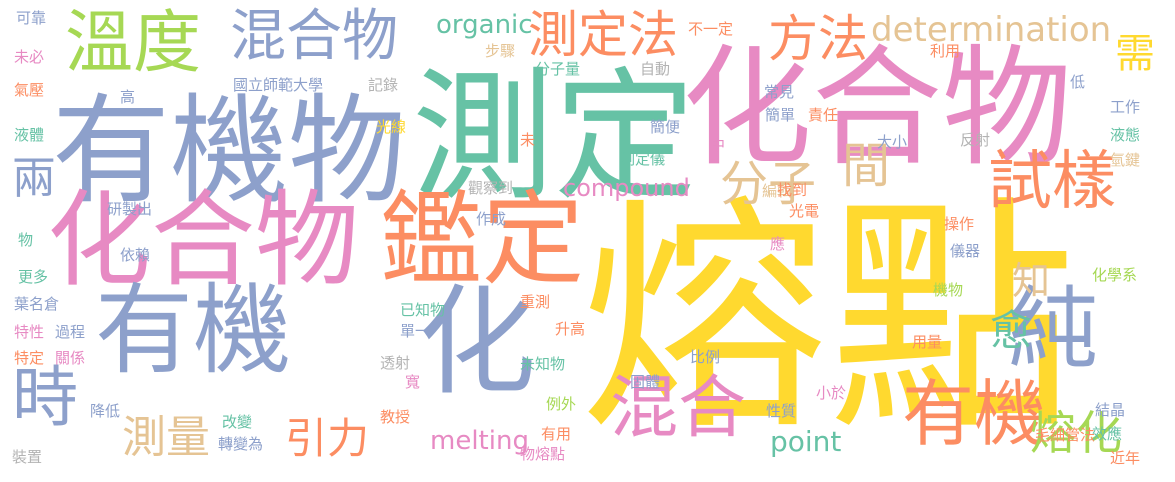  Describe the element at coordinates (34, 178) in the screenshot. I see `cloud-word-term-20: 兩` at that location.